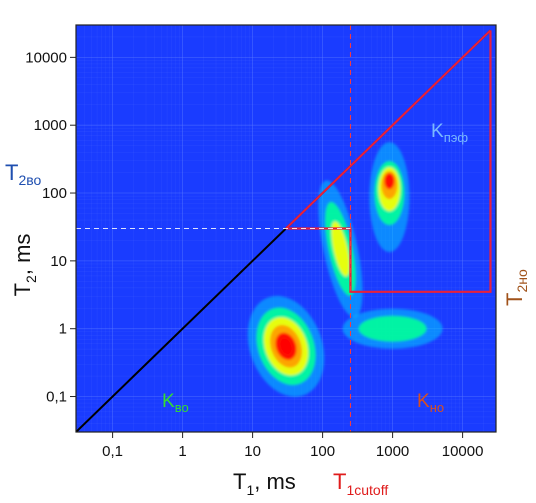  I want to click on annotation-kno: Kно, so click(430, 403).